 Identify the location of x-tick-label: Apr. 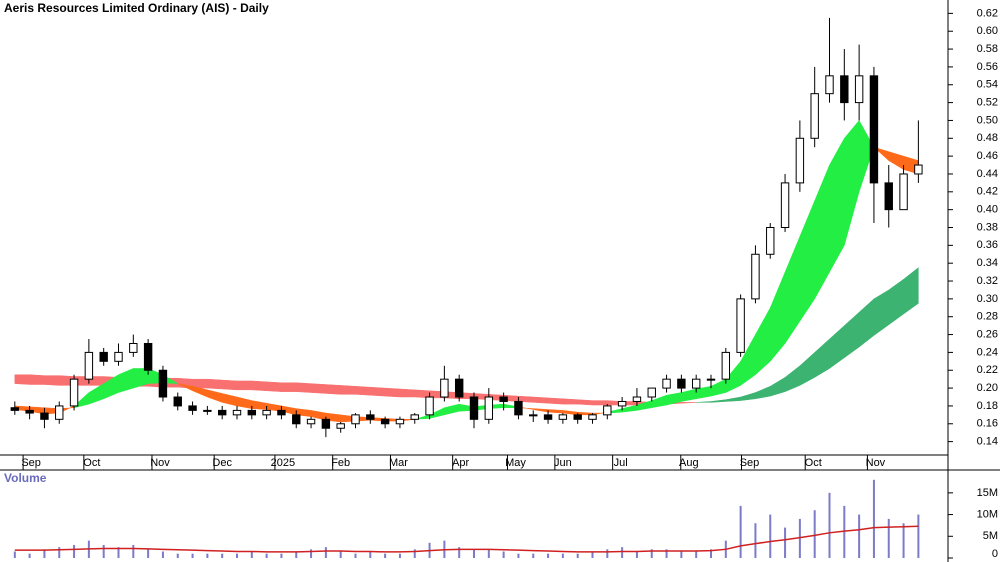
(460, 463).